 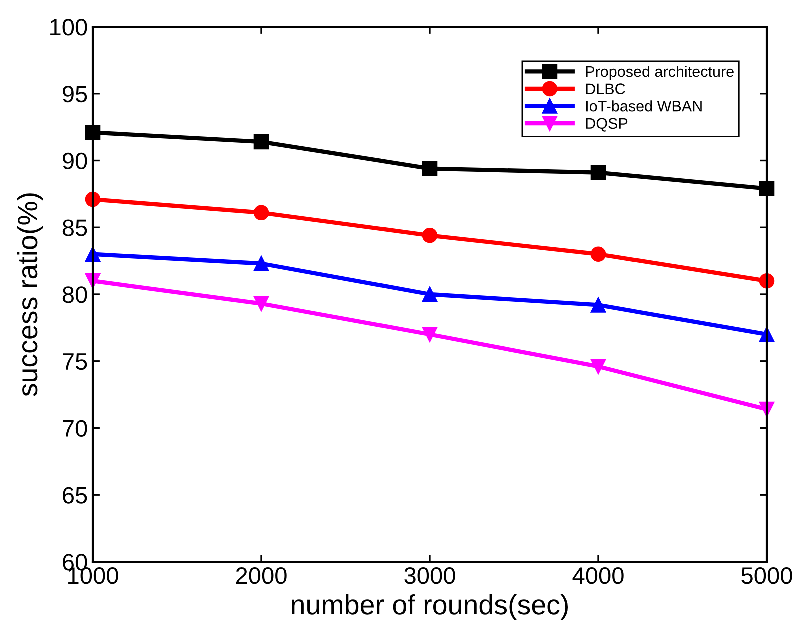 What do you see at coordinates (606, 89) in the screenshot?
I see `legend-label: DLBC` at bounding box center [606, 89].